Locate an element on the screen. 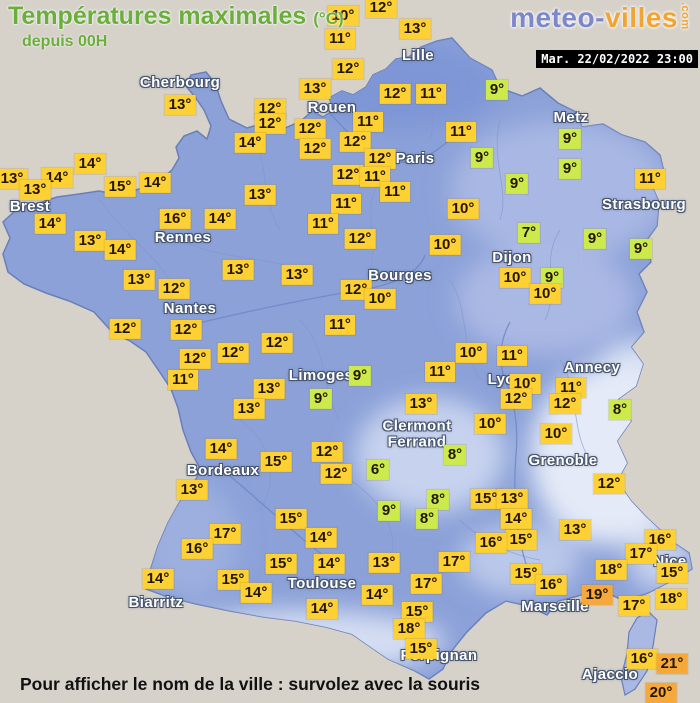 The height and width of the screenshot is (703, 700). temp-badge: 20° is located at coordinates (661, 692).